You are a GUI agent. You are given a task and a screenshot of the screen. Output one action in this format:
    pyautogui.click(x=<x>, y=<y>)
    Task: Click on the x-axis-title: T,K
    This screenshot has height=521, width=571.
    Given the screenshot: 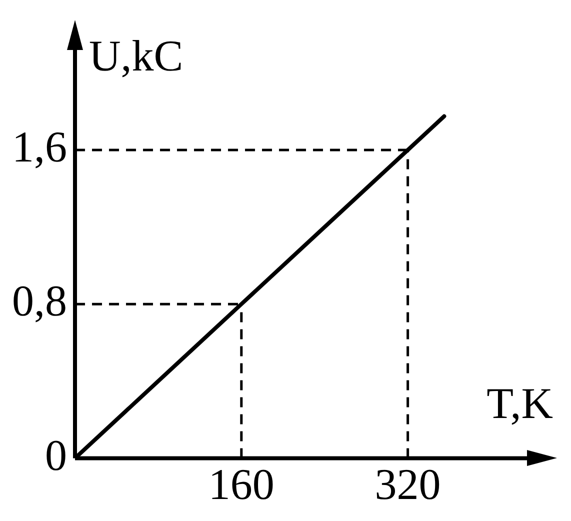 What is the action you would take?
    pyautogui.click(x=520, y=403)
    